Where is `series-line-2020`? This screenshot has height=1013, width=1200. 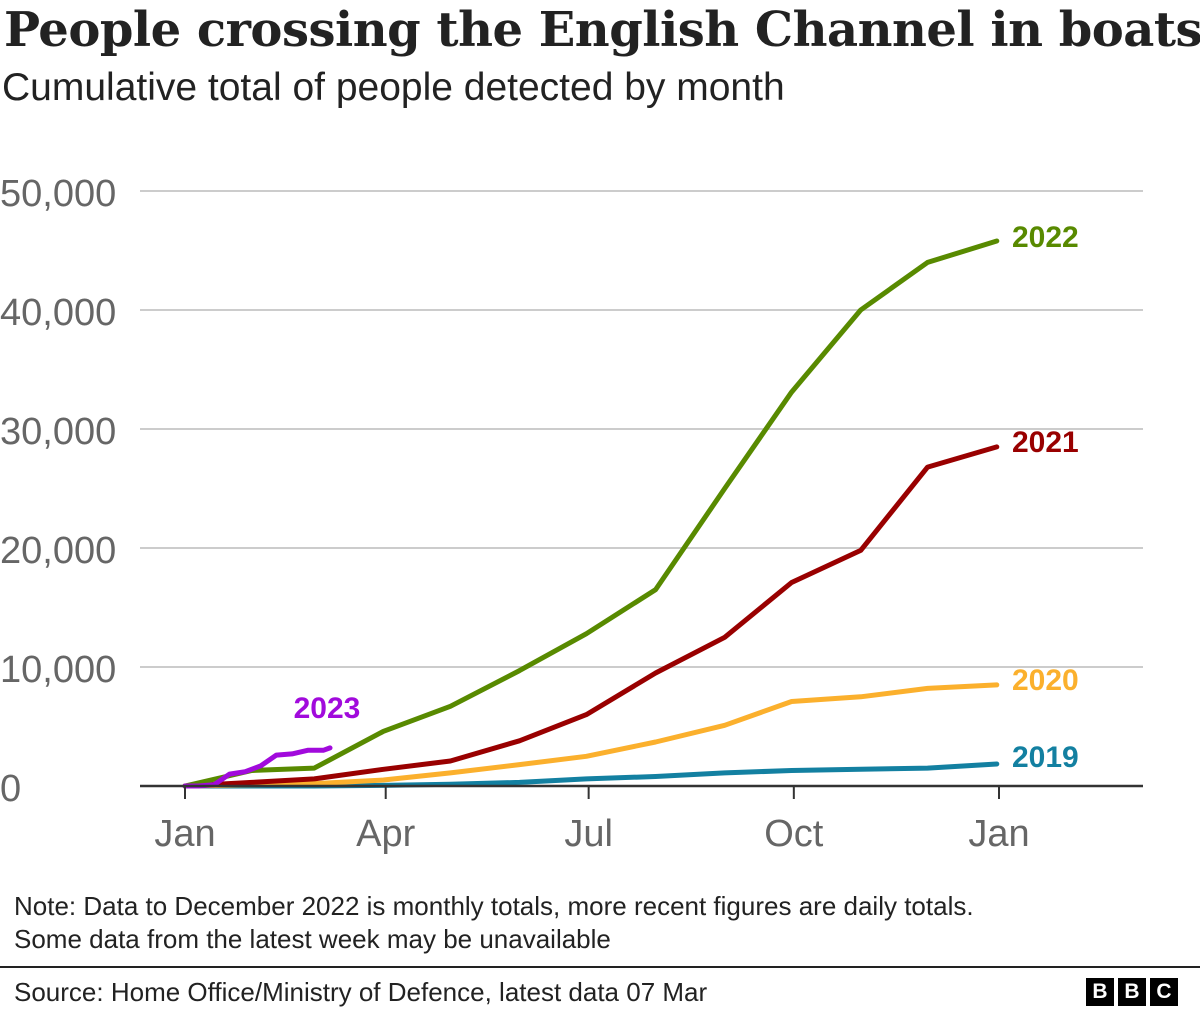
series-line-2020 is located at coordinates (591, 735).